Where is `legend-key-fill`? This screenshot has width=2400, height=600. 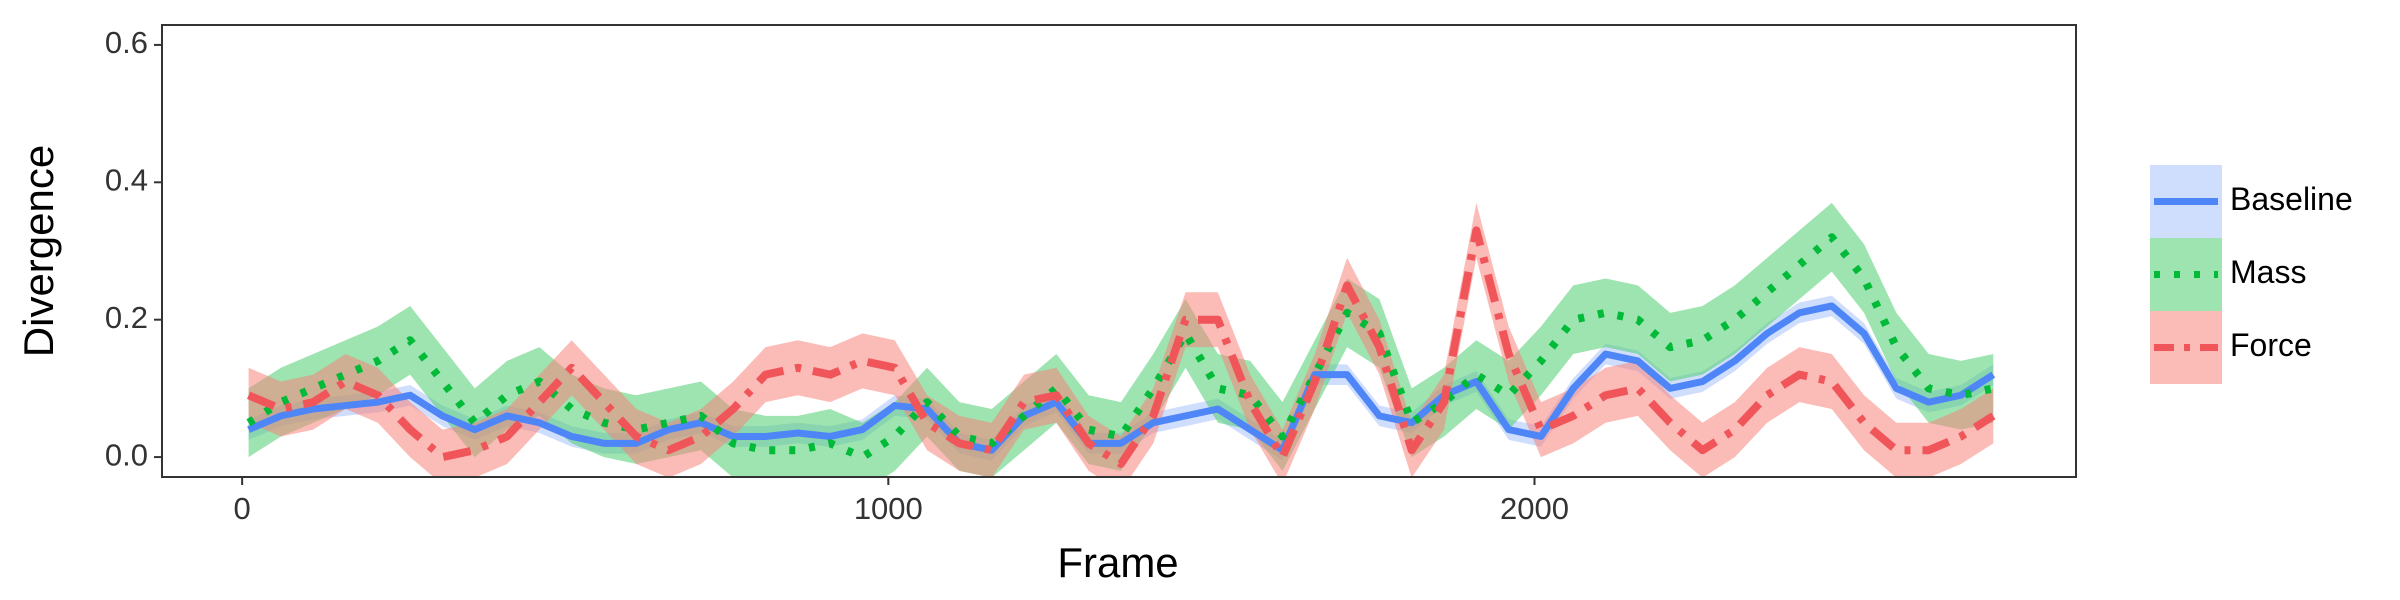
legend-key-fill is located at coordinates (2186, 274).